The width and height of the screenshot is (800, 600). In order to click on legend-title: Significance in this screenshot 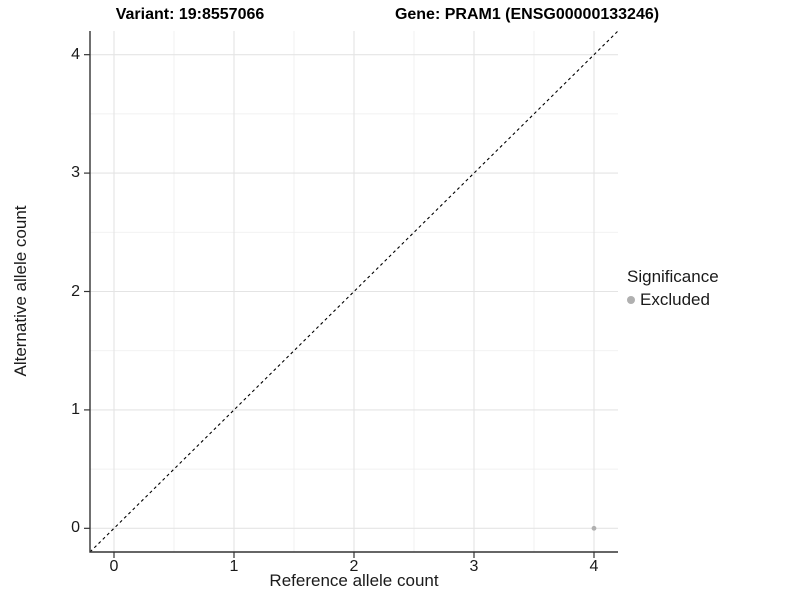, I will do `click(673, 276)`.